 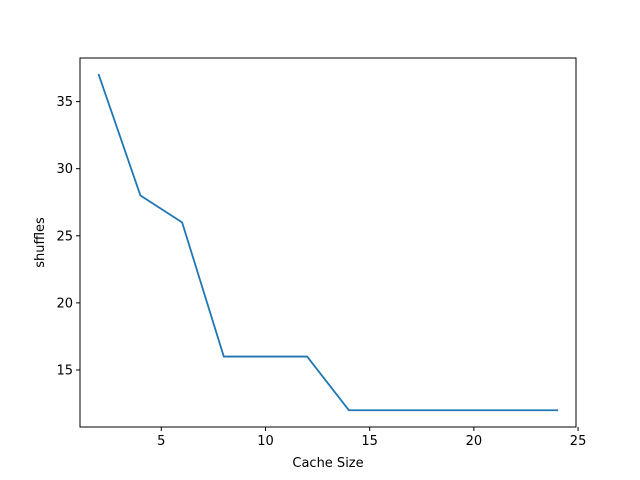 What do you see at coordinates (265, 441) in the screenshot?
I see `x-tick-label: 10` at bounding box center [265, 441].